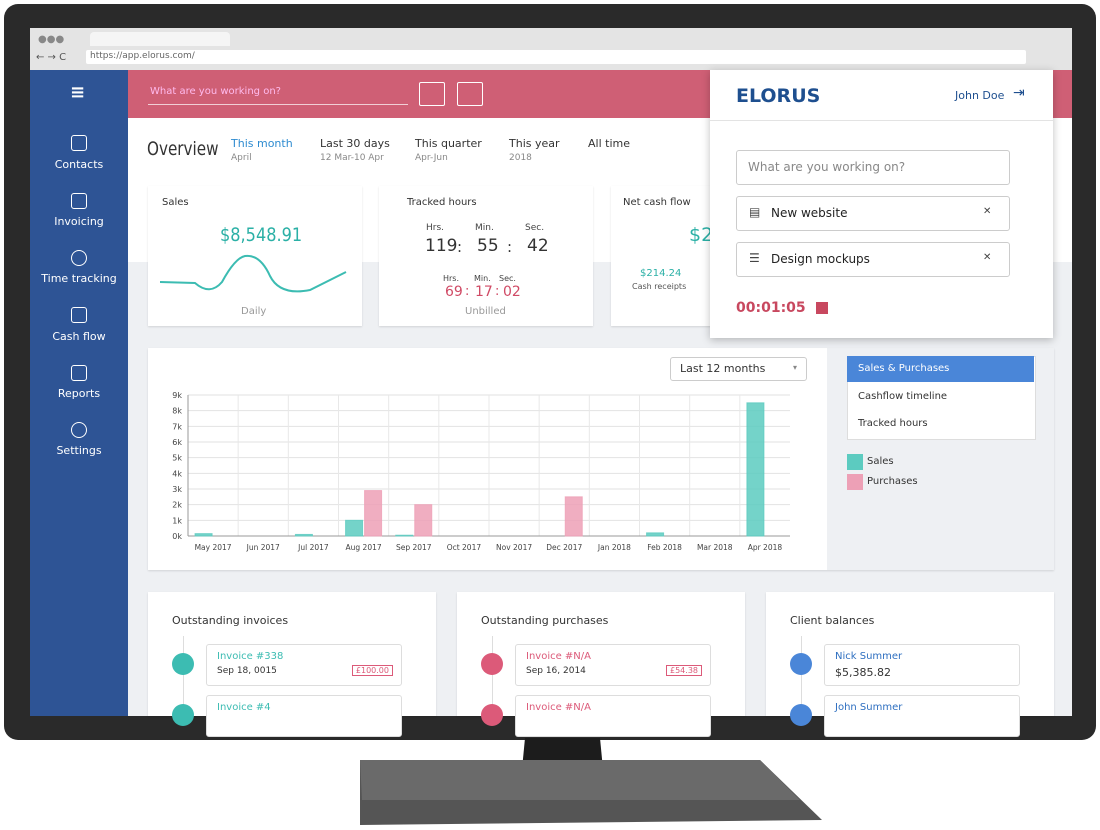  I want to click on tab-active: Sales & Purchases, so click(940, 369).